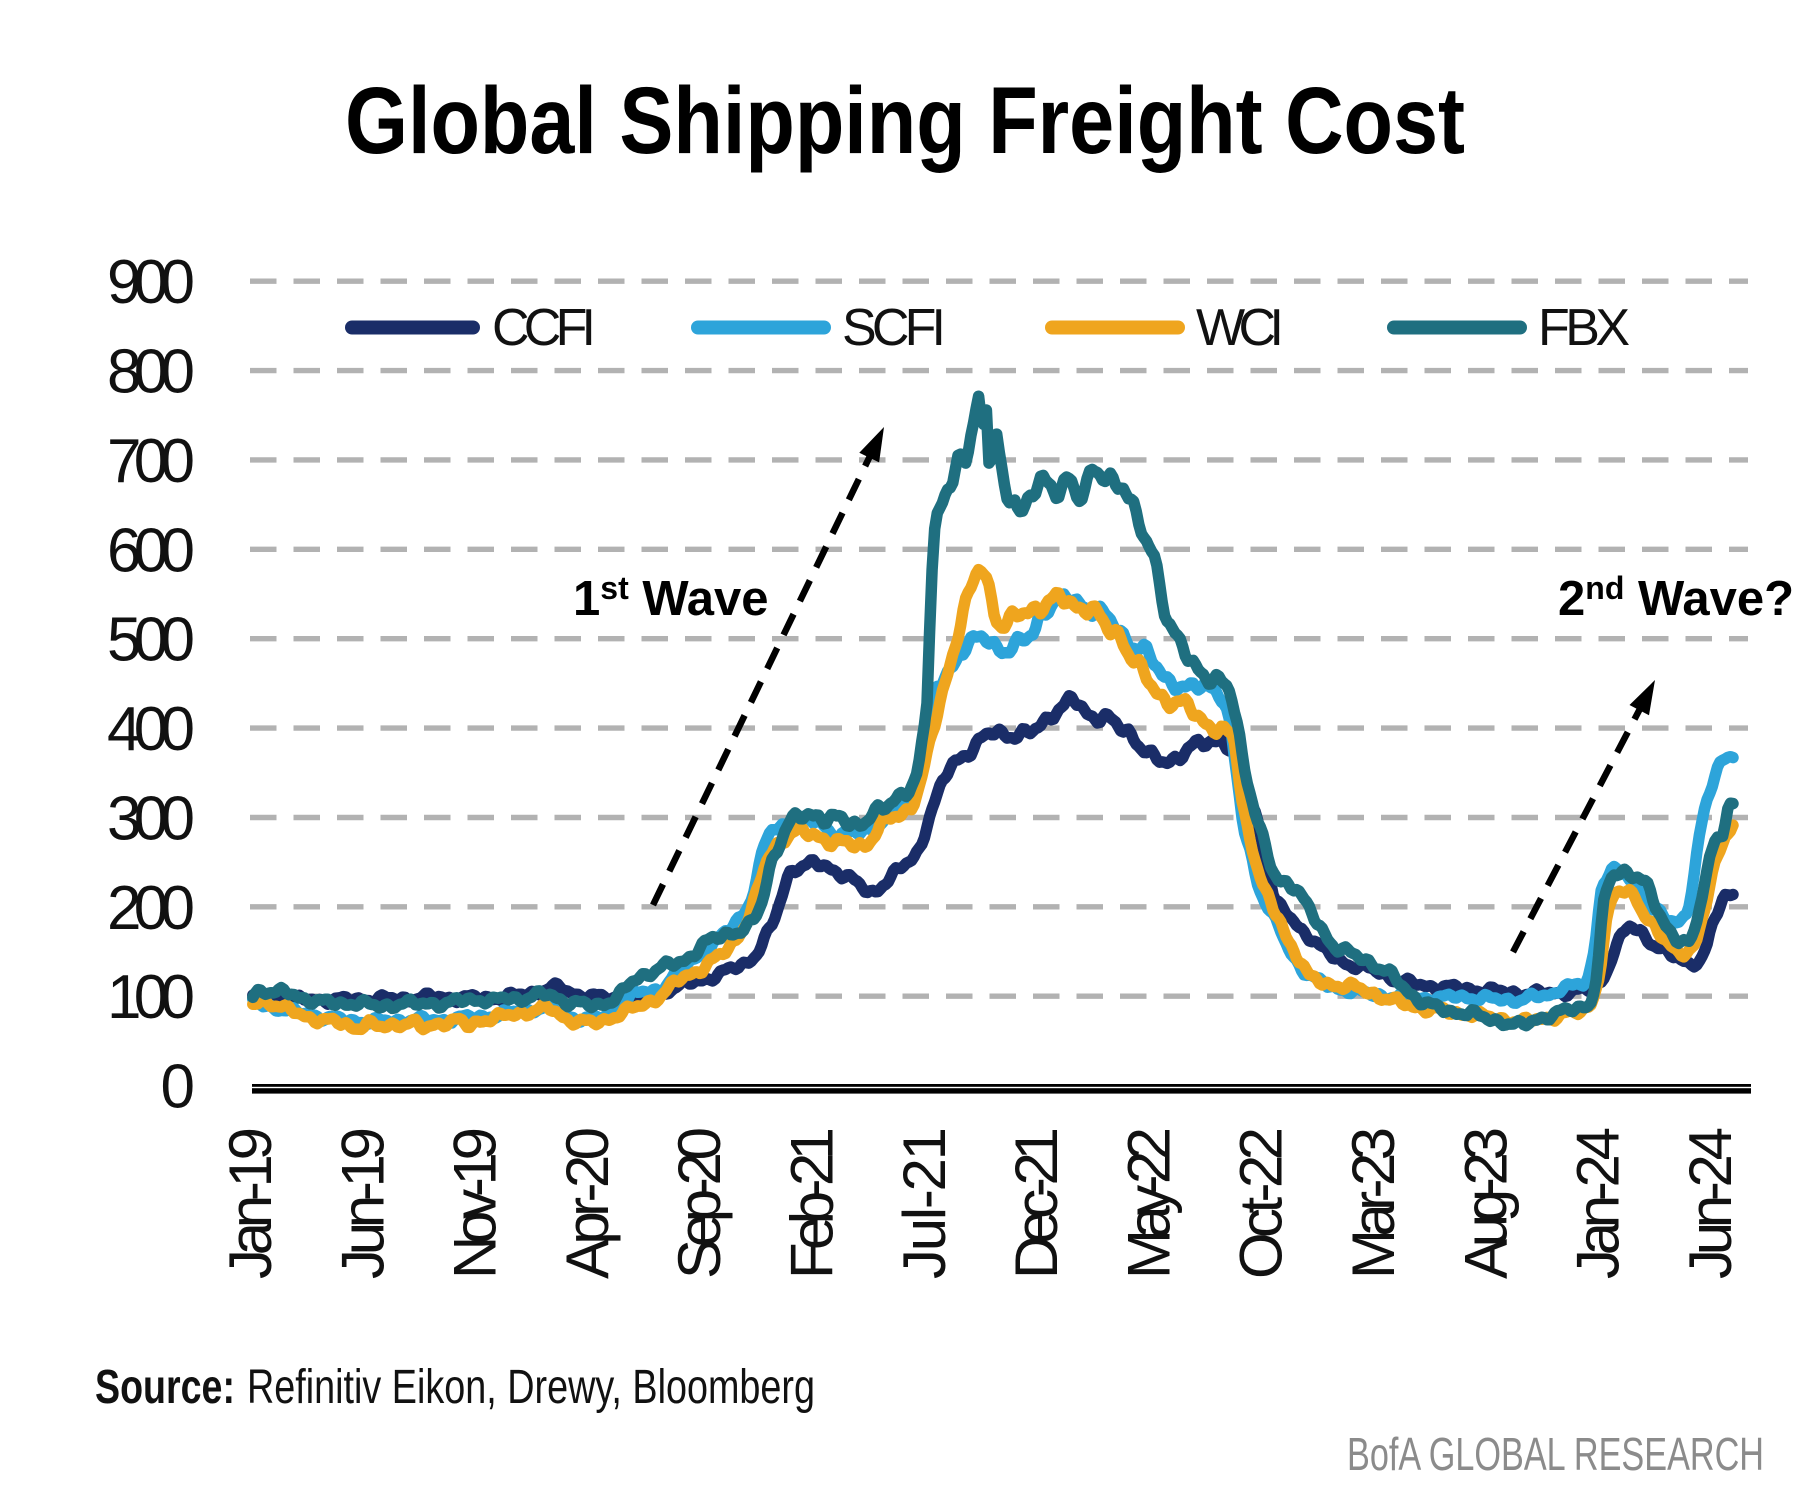  What do you see at coordinates (151, 282) in the screenshot?
I see `svg-text: 900` at bounding box center [151, 282].